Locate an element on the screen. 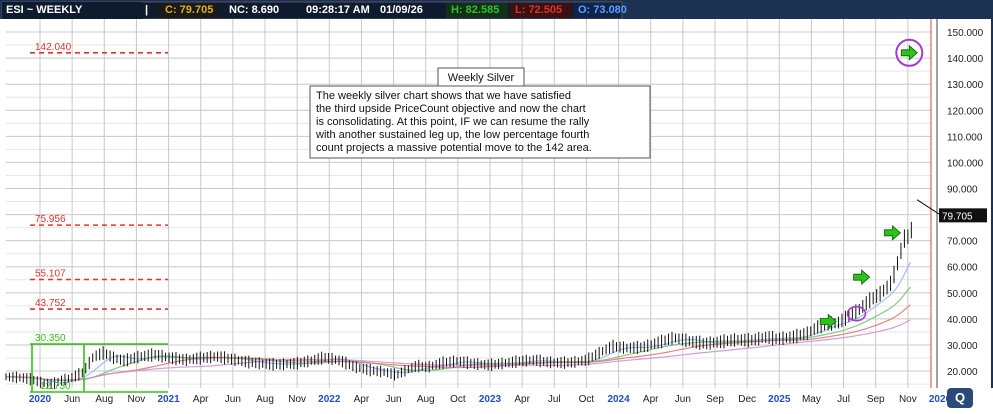  header-close: C: 79.705 is located at coordinates (189, 10).